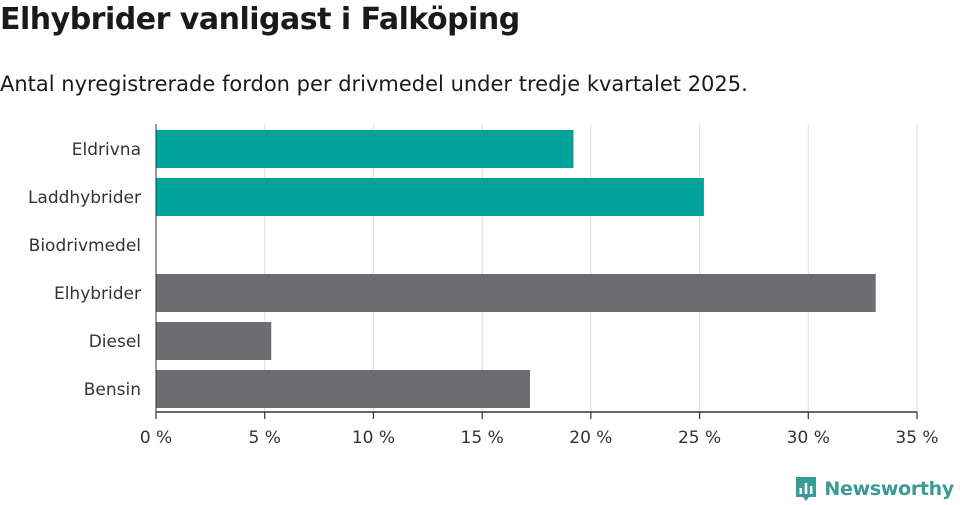 The width and height of the screenshot is (960, 505). Describe the element at coordinates (112, 390) in the screenshot. I see `category-label: Bensin` at that location.